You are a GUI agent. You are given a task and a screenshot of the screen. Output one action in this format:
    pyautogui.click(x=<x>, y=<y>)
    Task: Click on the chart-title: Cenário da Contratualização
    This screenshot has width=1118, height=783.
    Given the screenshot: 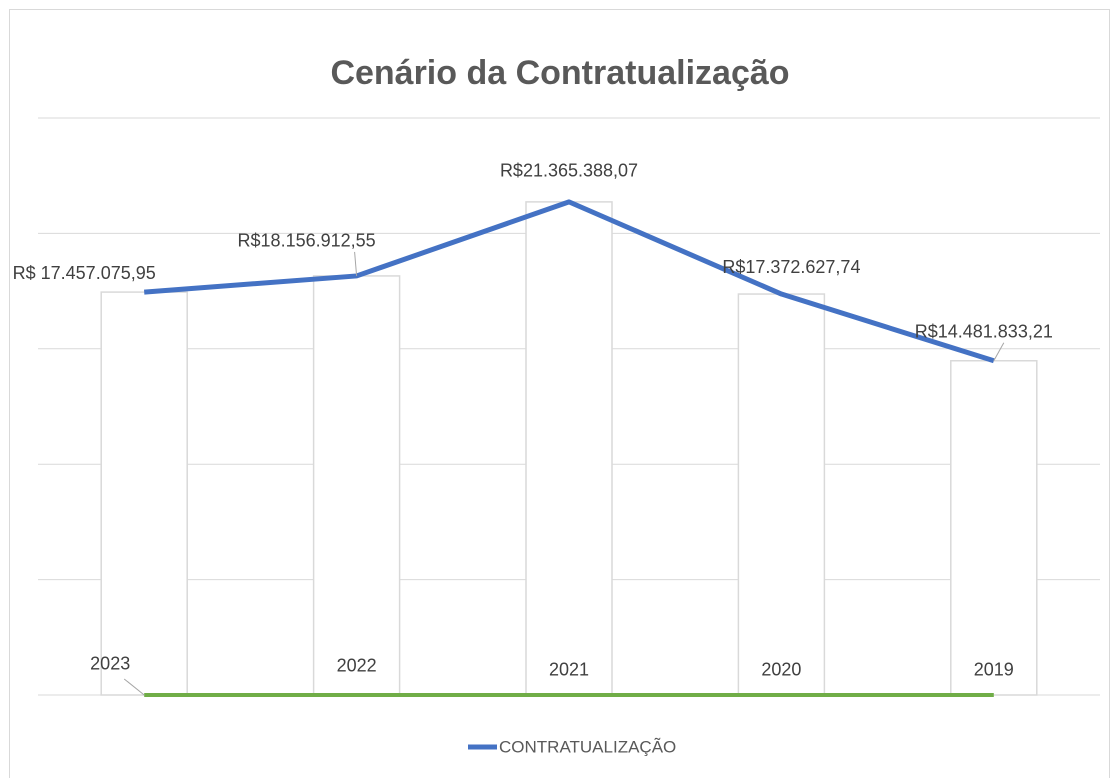 What is the action you would take?
    pyautogui.click(x=559, y=73)
    